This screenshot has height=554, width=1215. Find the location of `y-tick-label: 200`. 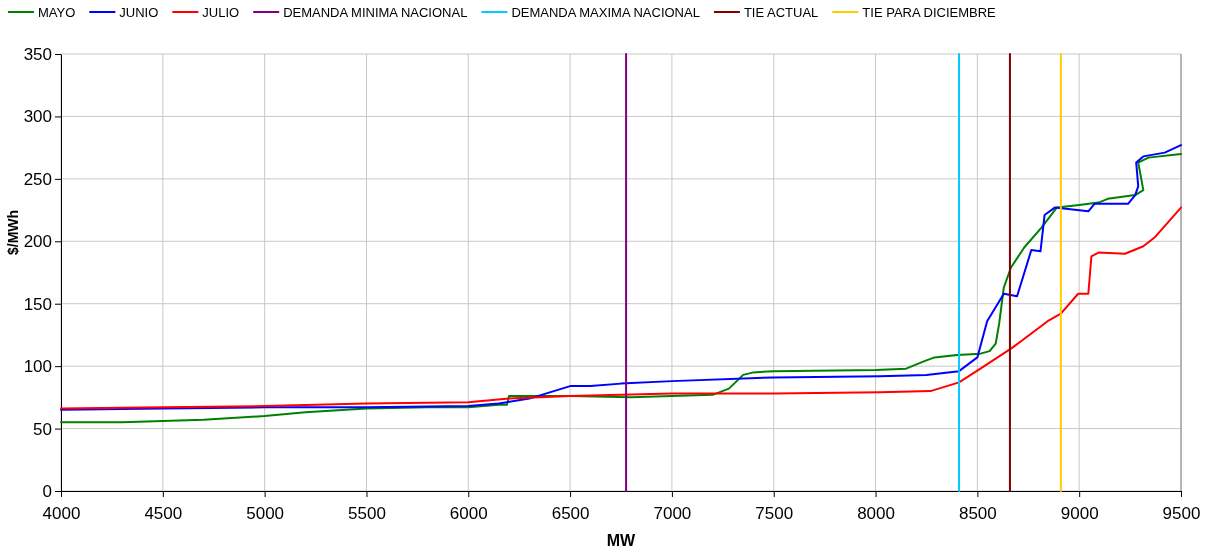

y-tick-label: 200 is located at coordinates (37, 242).